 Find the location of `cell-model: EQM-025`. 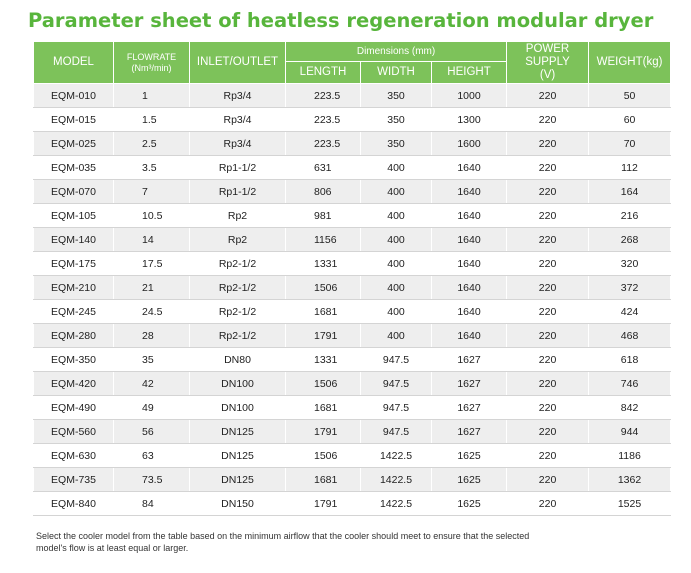

cell-model: EQM-025 is located at coordinates (73, 143).